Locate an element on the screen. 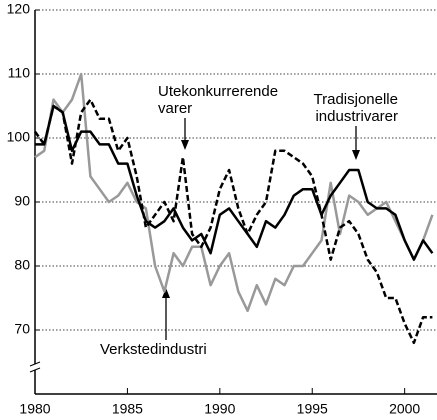  y-tick-label: 80 is located at coordinates (22, 265).